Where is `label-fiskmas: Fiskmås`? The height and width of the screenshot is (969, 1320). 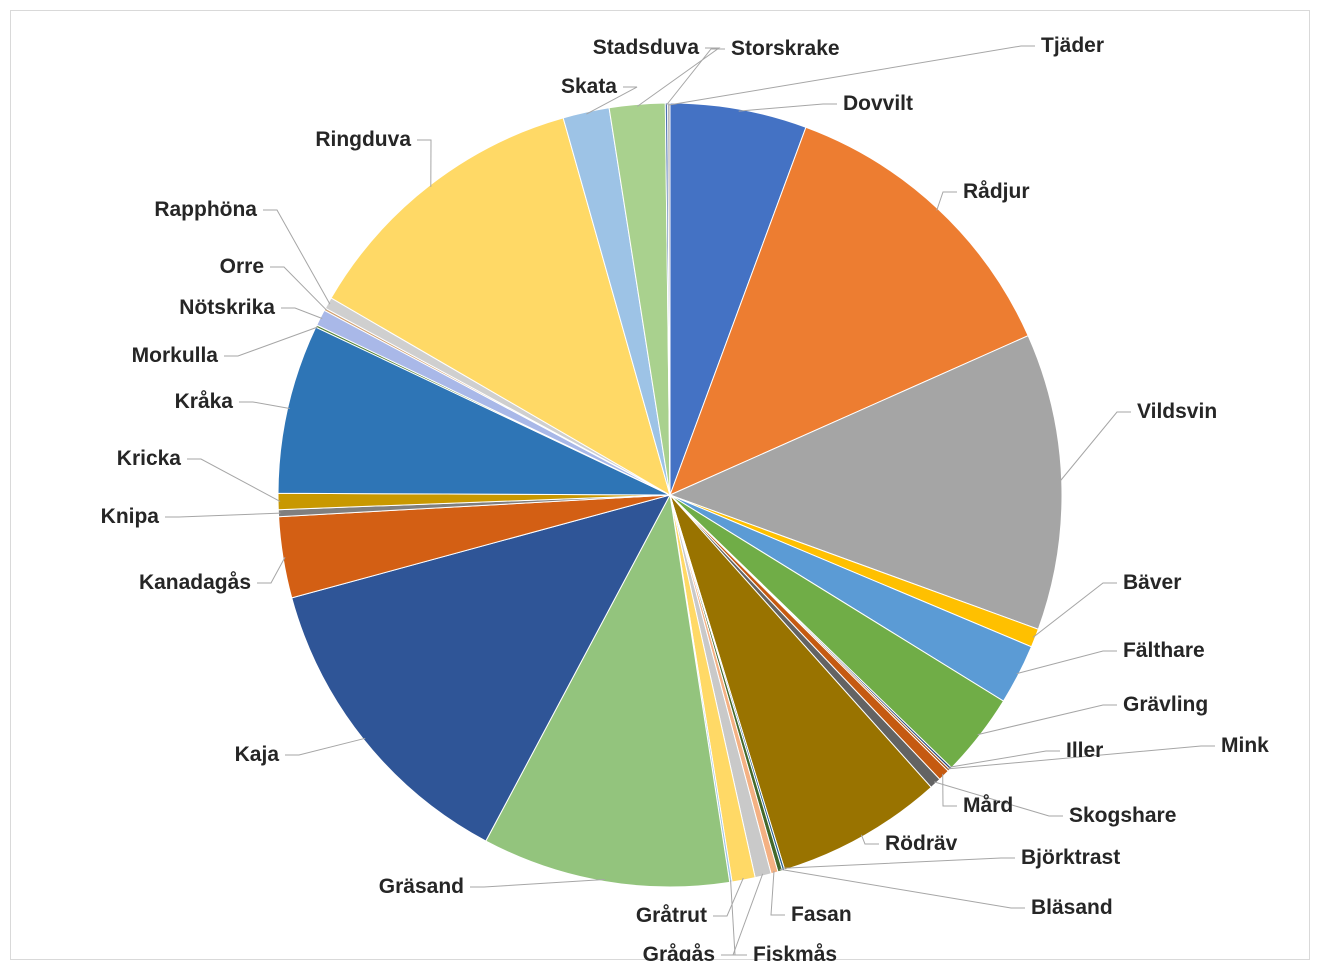 label-fiskmas: Fiskmås is located at coordinates (795, 952).